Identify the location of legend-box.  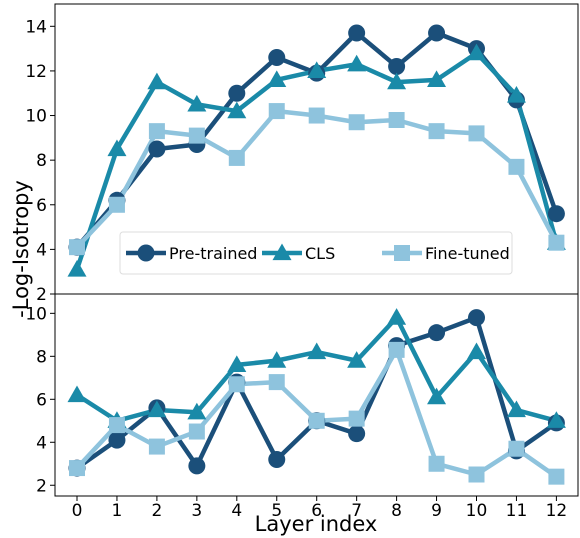
(316, 253).